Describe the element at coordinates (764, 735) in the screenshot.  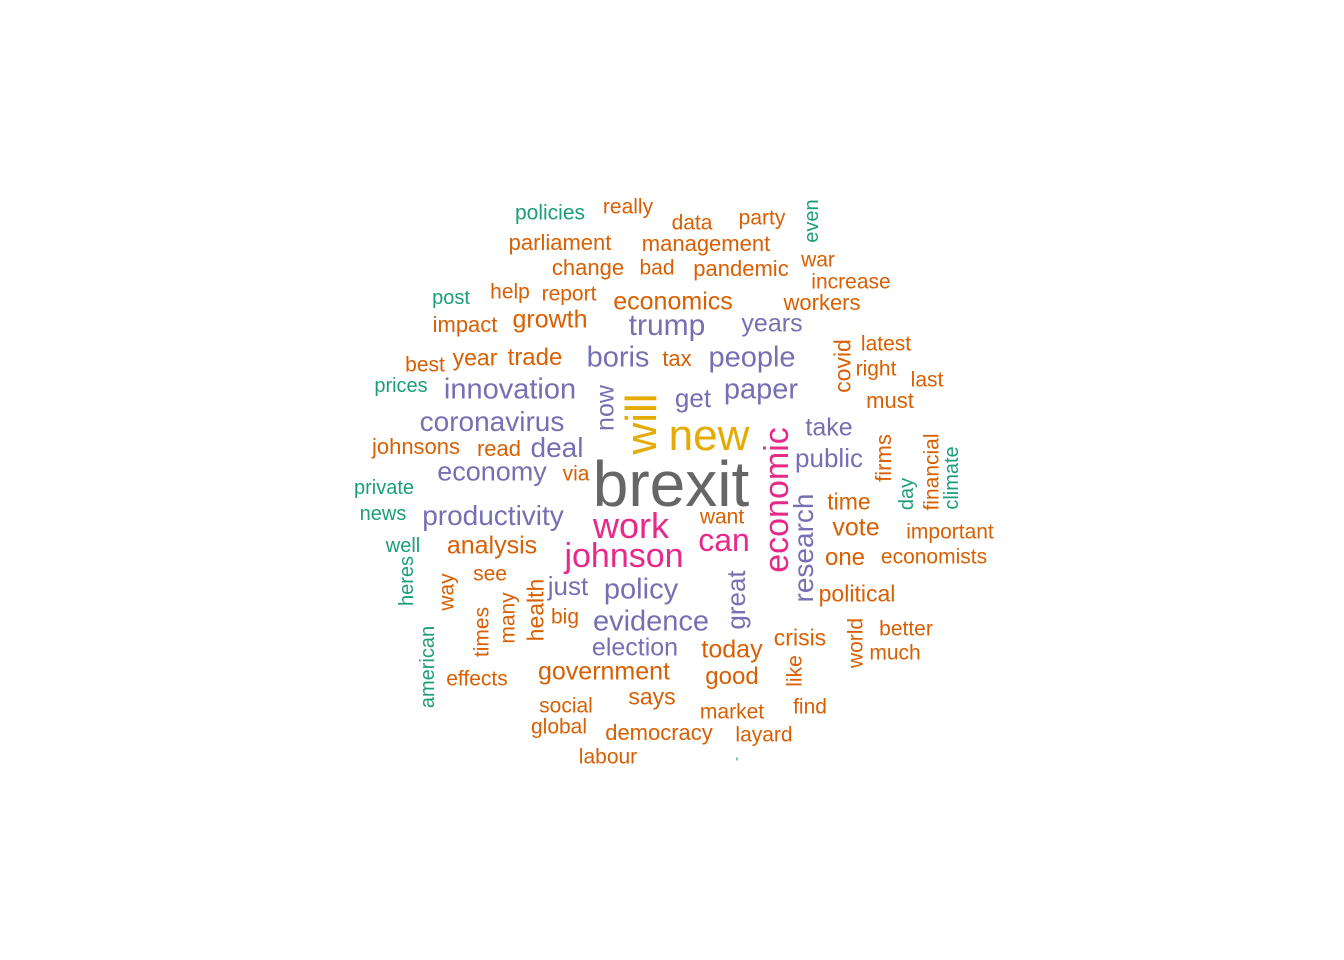
I see `word-layard: layard` at that location.